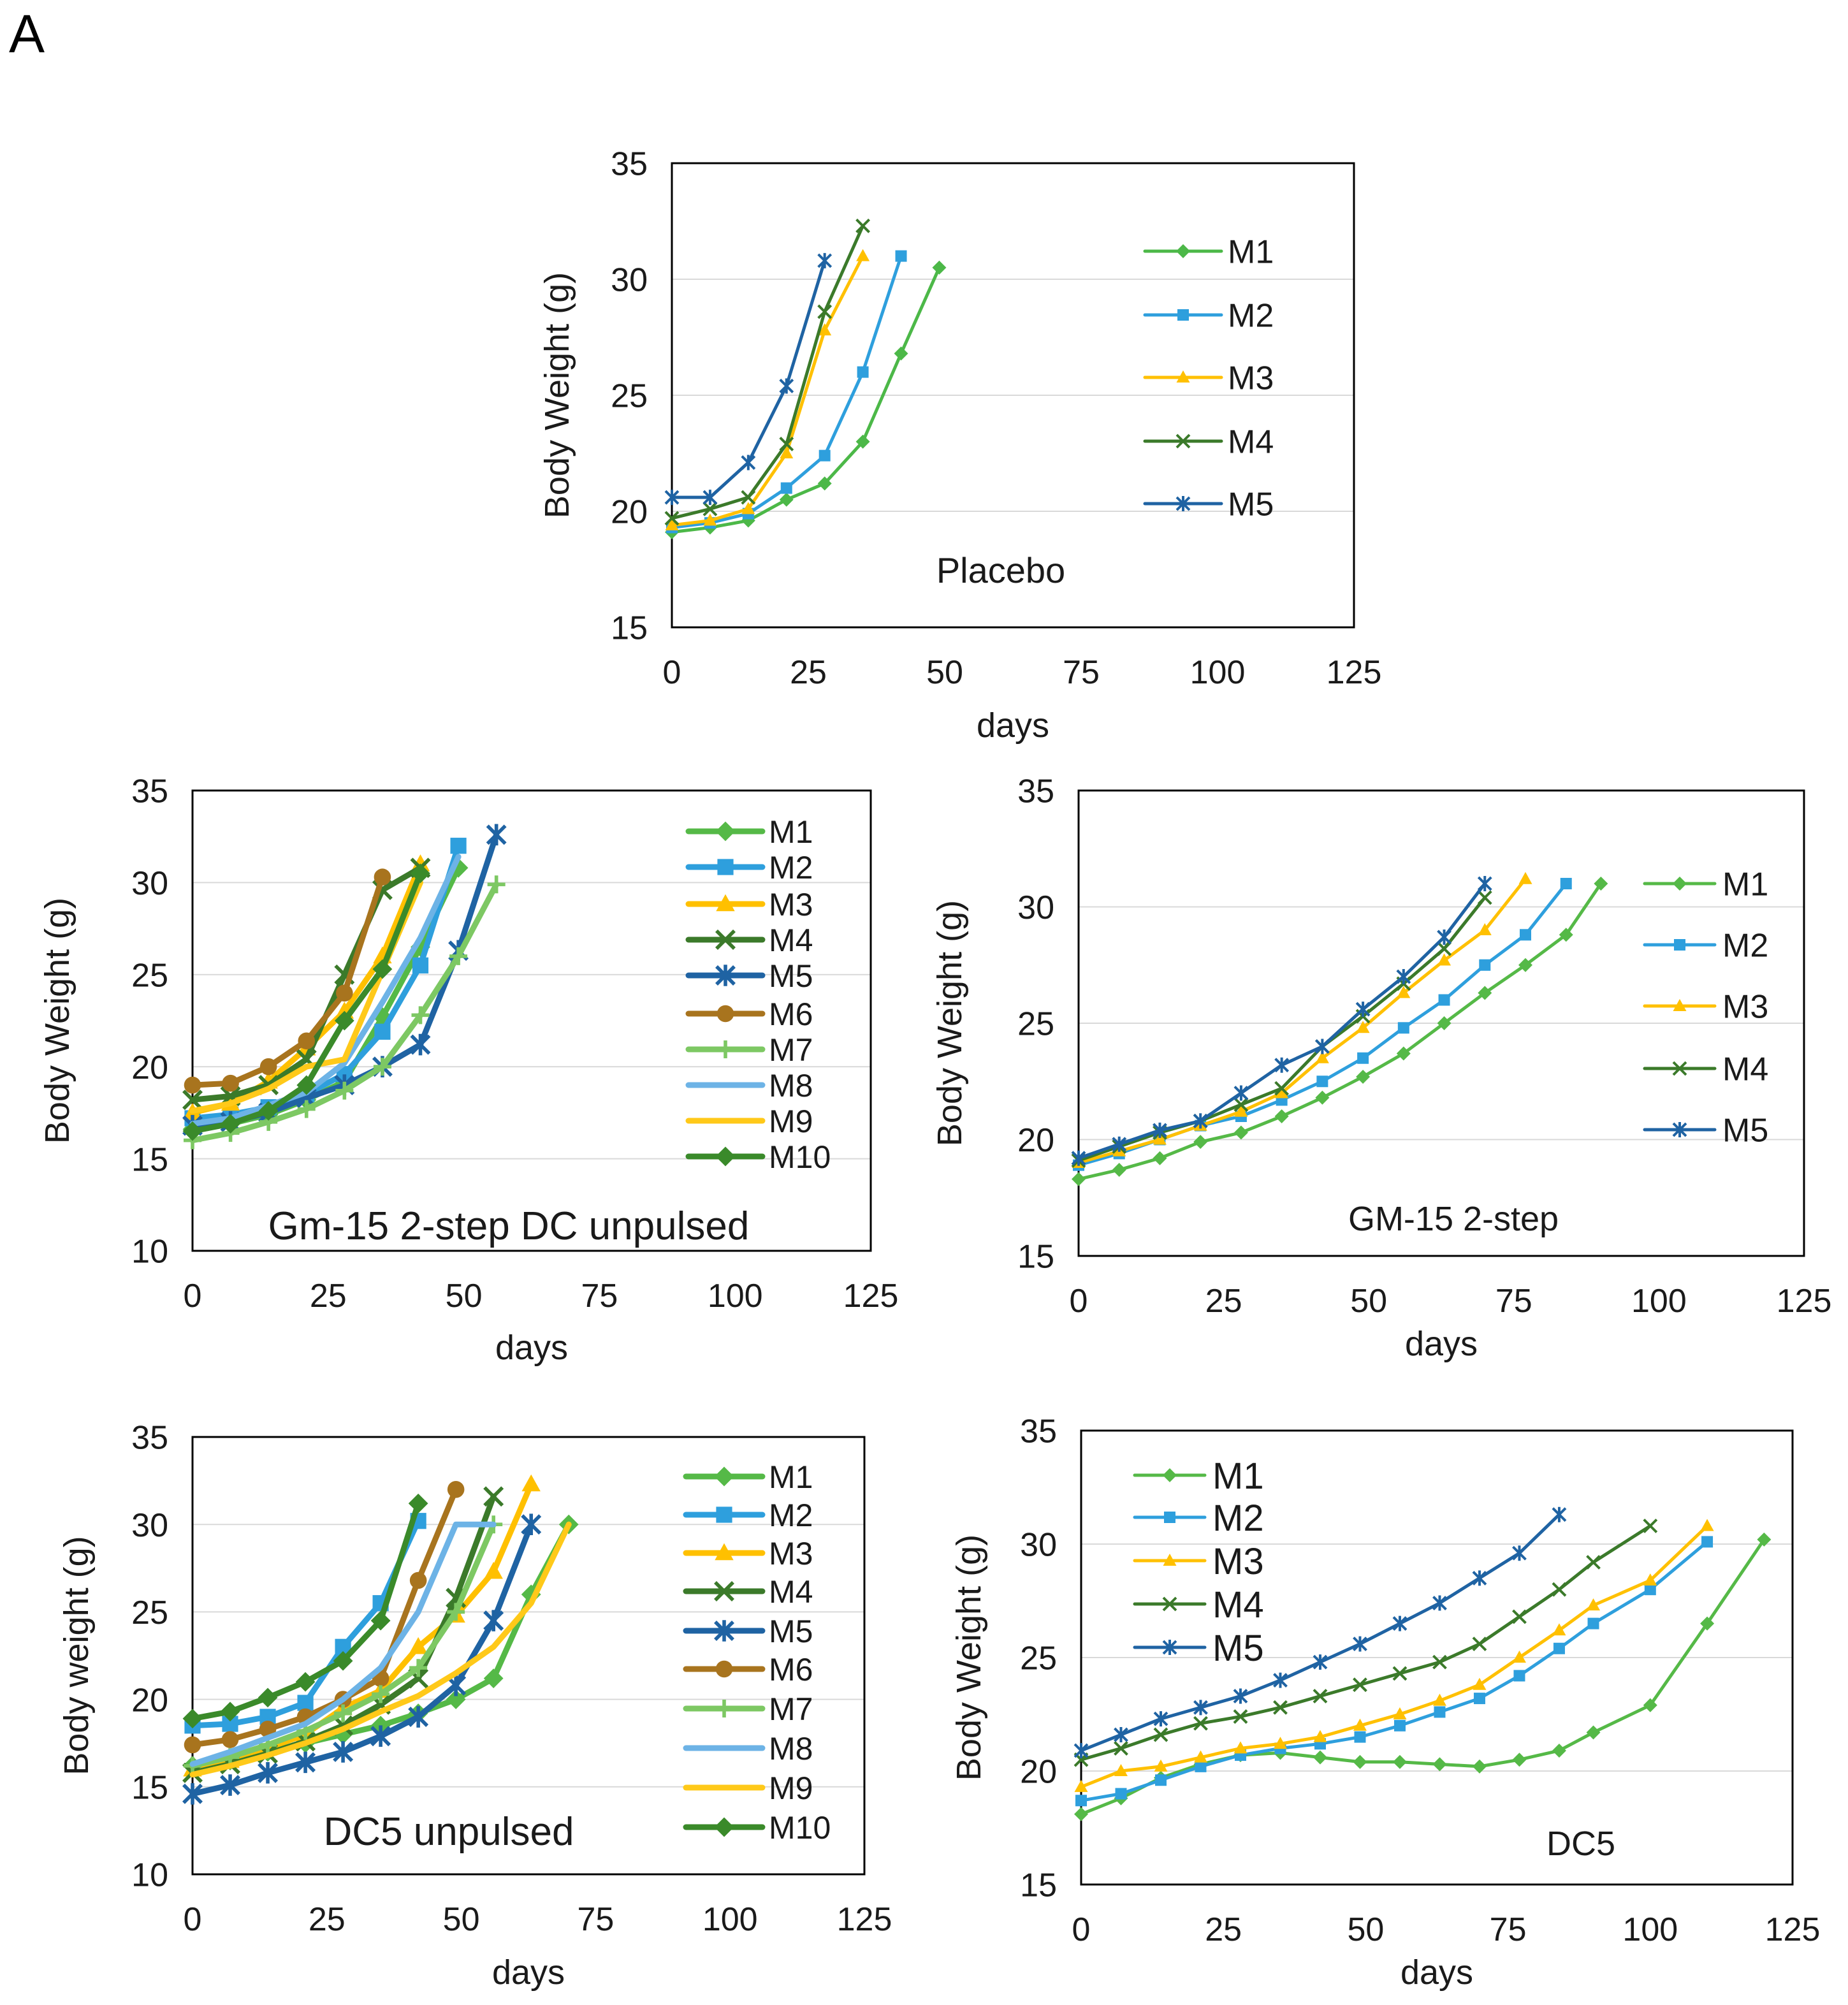 The width and height of the screenshot is (1848, 2005). I want to click on chart-4-legend-item-M10: M10, so click(757, 1828).